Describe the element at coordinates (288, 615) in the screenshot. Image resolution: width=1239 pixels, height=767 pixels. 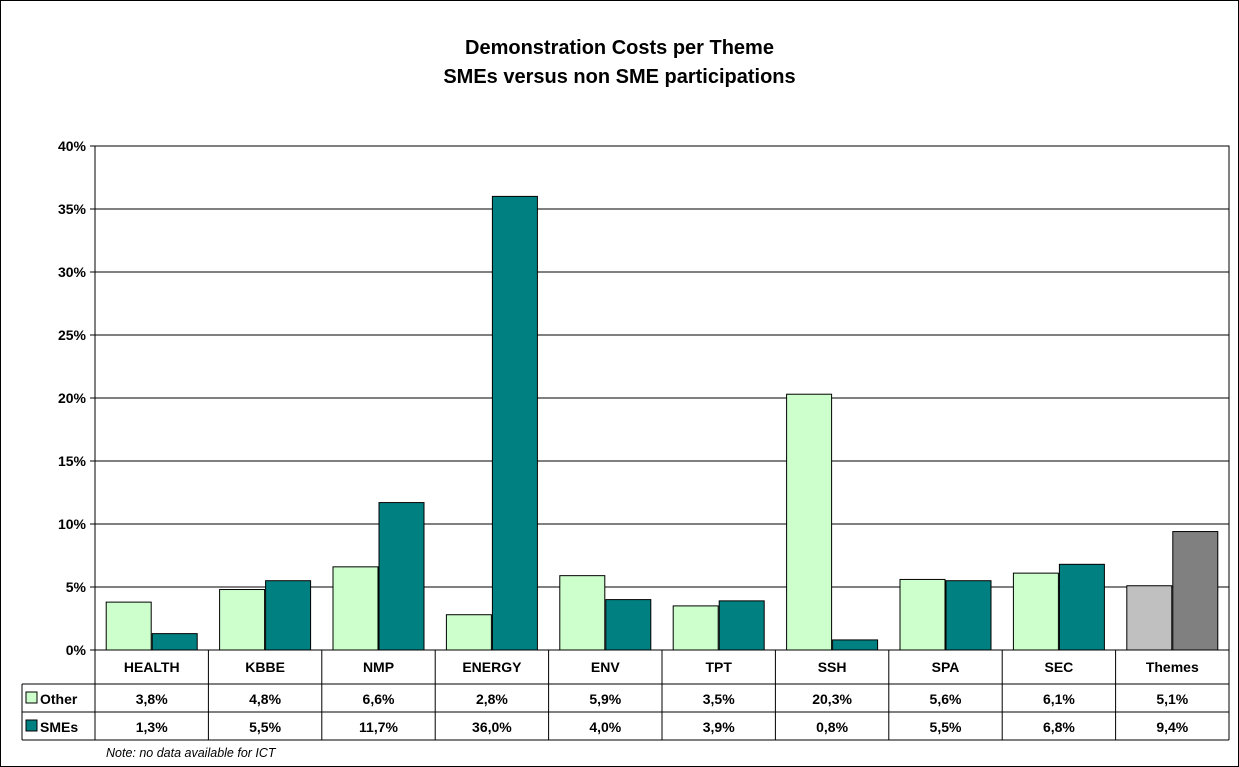
I see `bar-smes-kbbe` at that location.